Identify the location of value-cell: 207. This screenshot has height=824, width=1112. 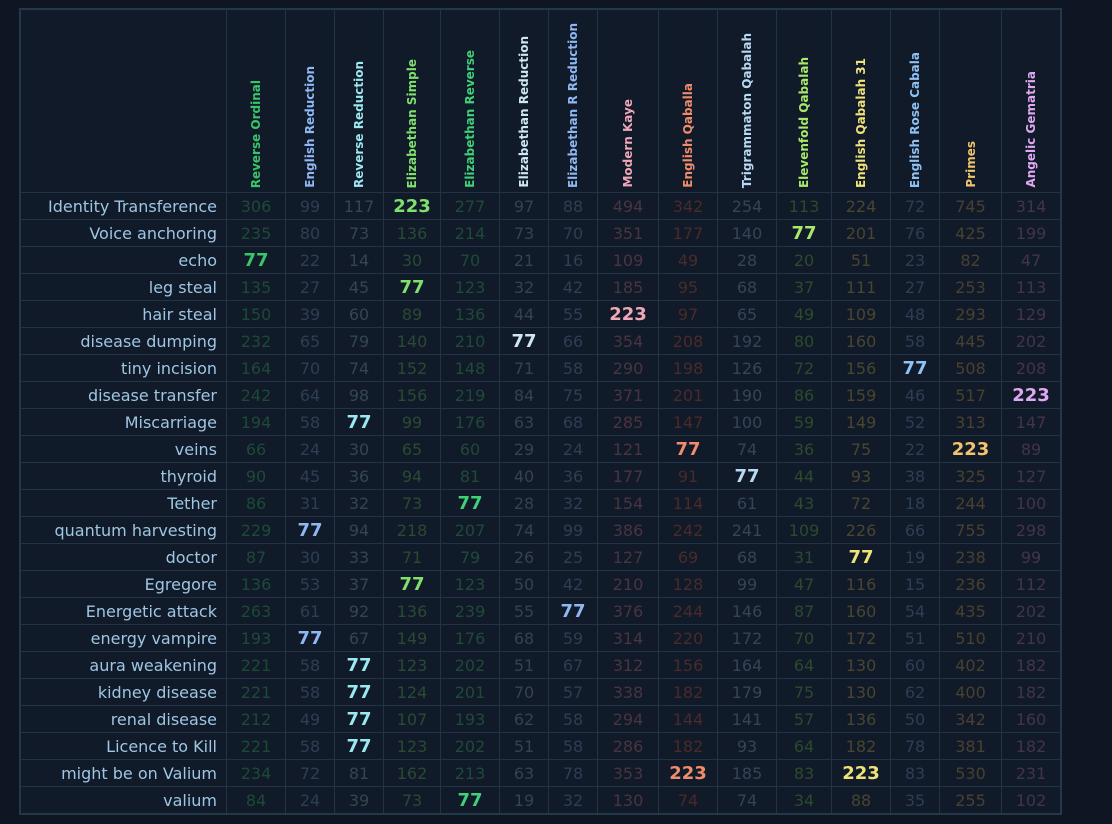
(470, 530).